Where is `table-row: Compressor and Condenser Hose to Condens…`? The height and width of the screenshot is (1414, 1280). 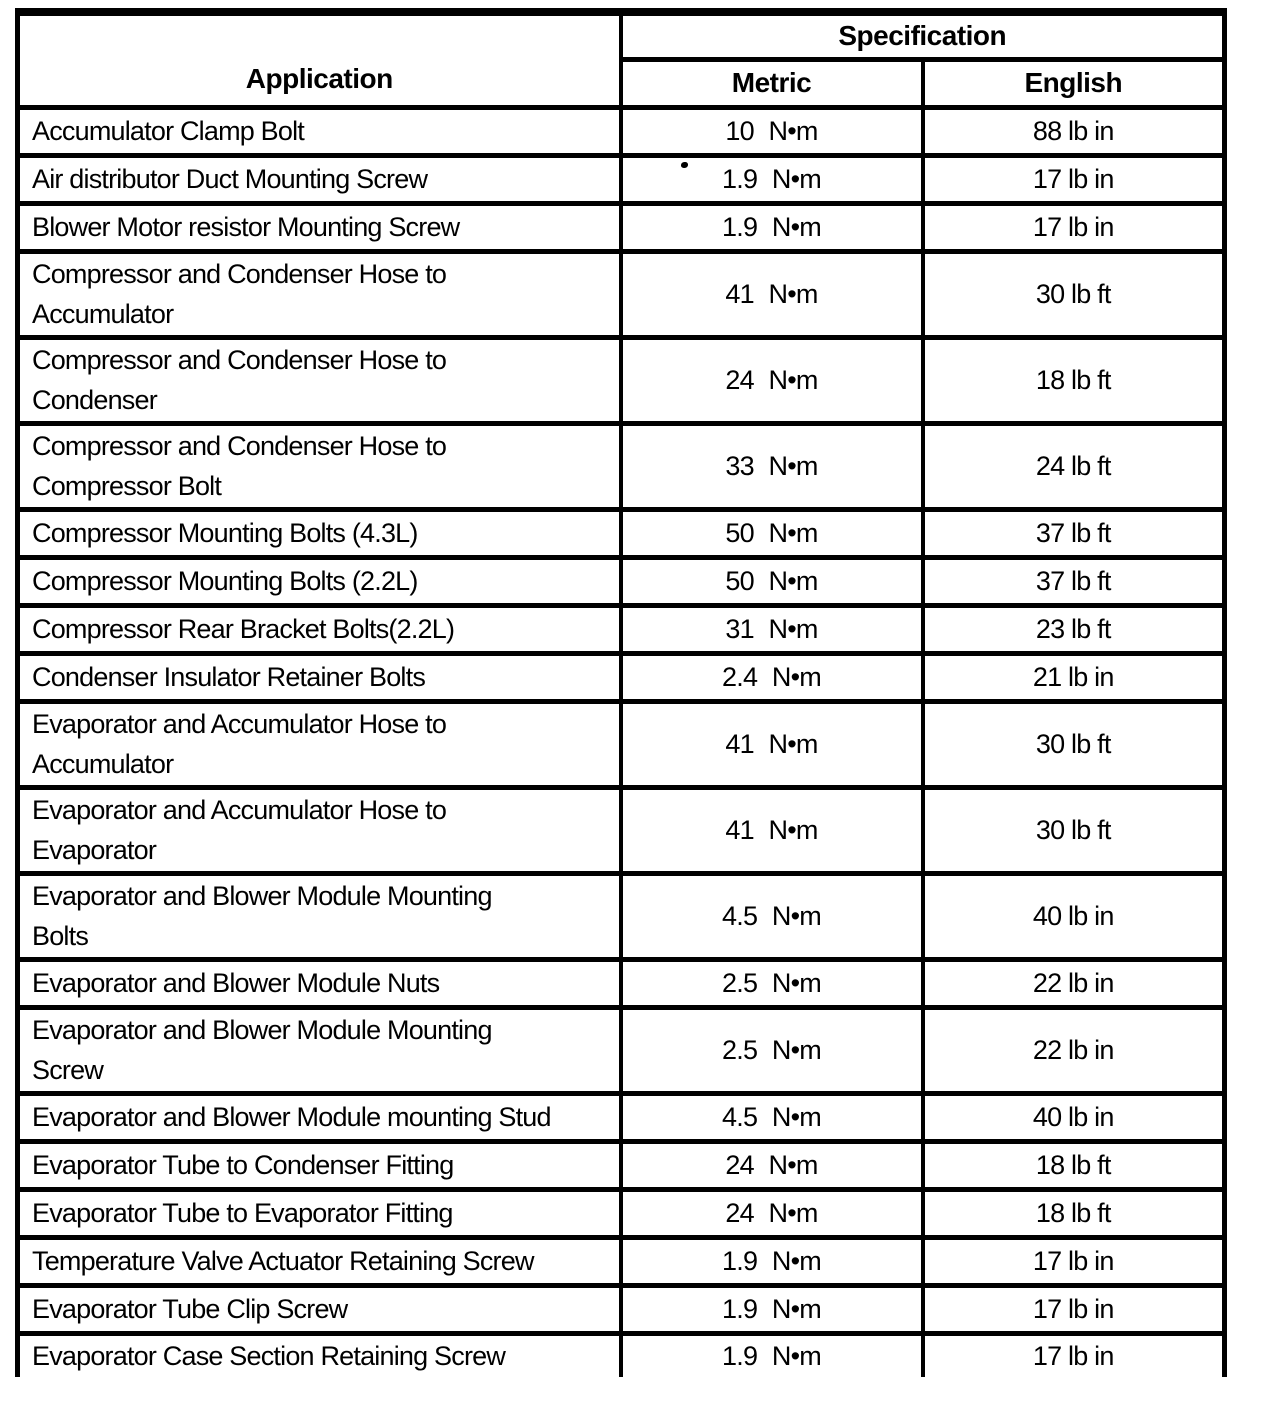
table-row: Compressor and Condenser Hose to Condens… is located at coordinates (621, 380).